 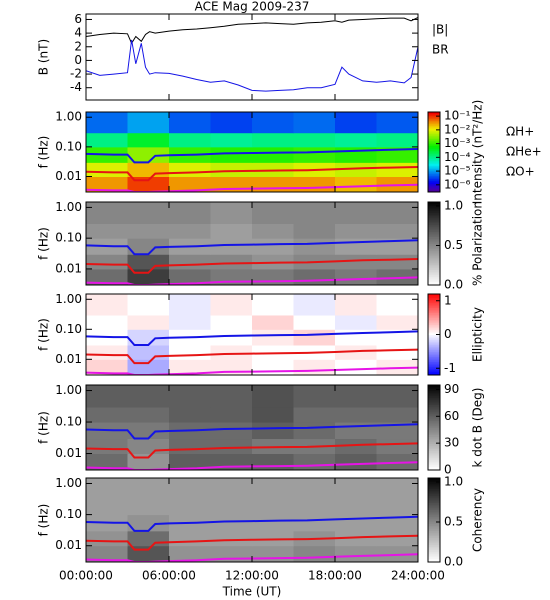 I want to click on colorbar-tick-label: 1.0, so click(x=453, y=205).